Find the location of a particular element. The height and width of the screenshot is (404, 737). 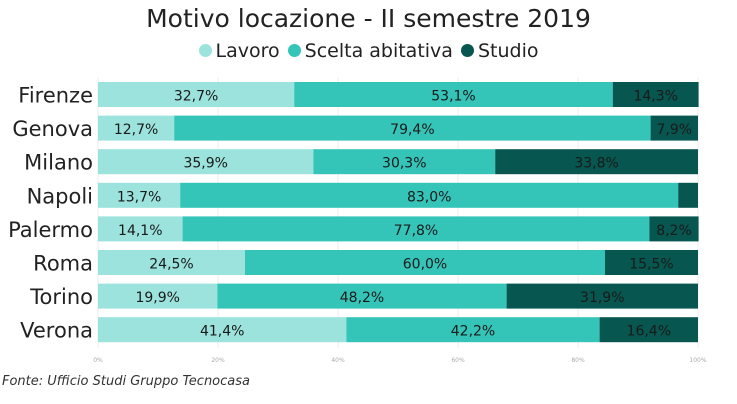

source-note: Fonte: Ufficio Studi Gruppo Tecnocasa is located at coordinates (126, 381).